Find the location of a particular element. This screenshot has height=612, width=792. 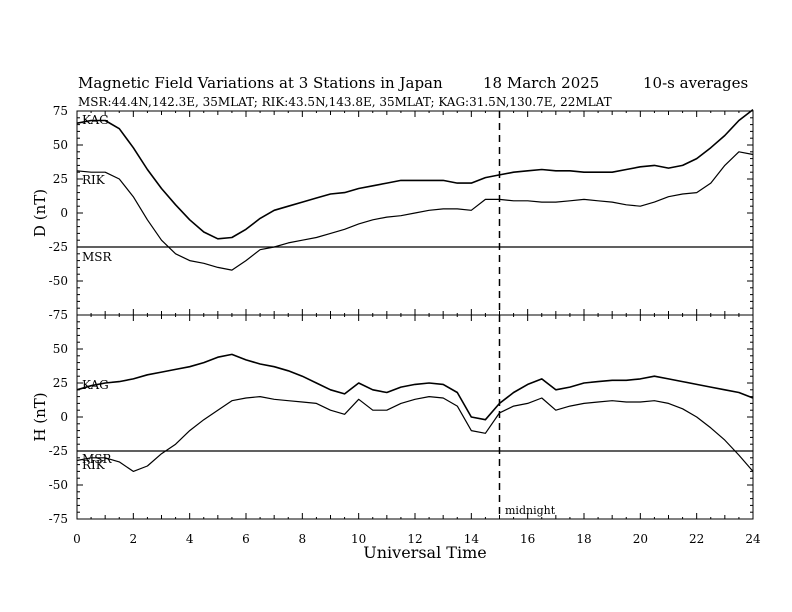

xtick-label: 14 is located at coordinates (472, 539).